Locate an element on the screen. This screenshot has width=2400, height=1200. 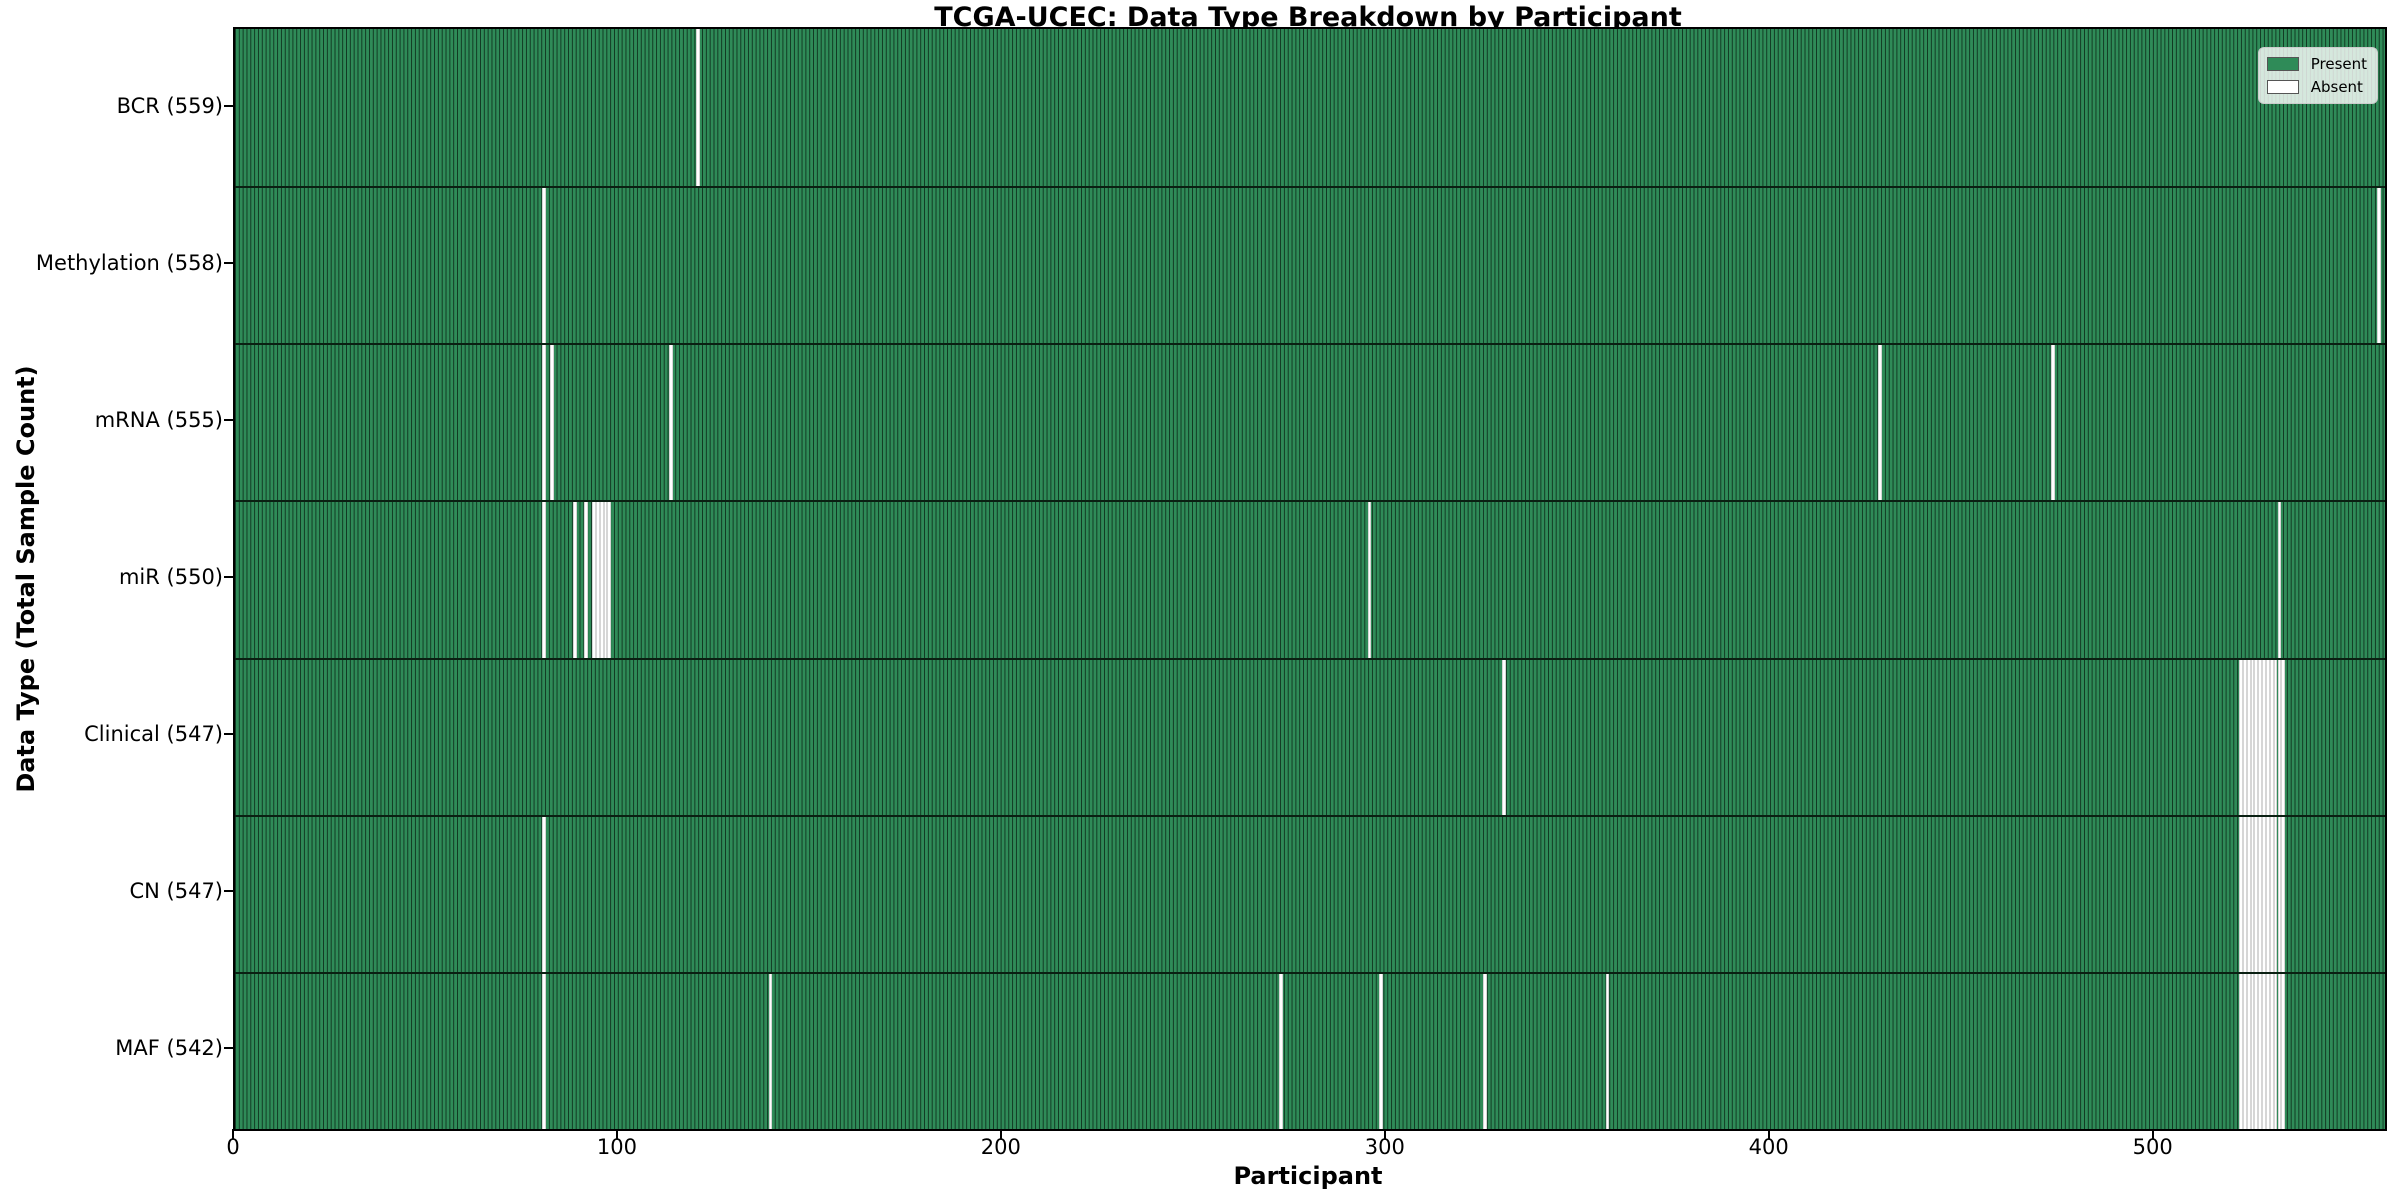
legend-item-absent: Absent is located at coordinates (2316, 87).